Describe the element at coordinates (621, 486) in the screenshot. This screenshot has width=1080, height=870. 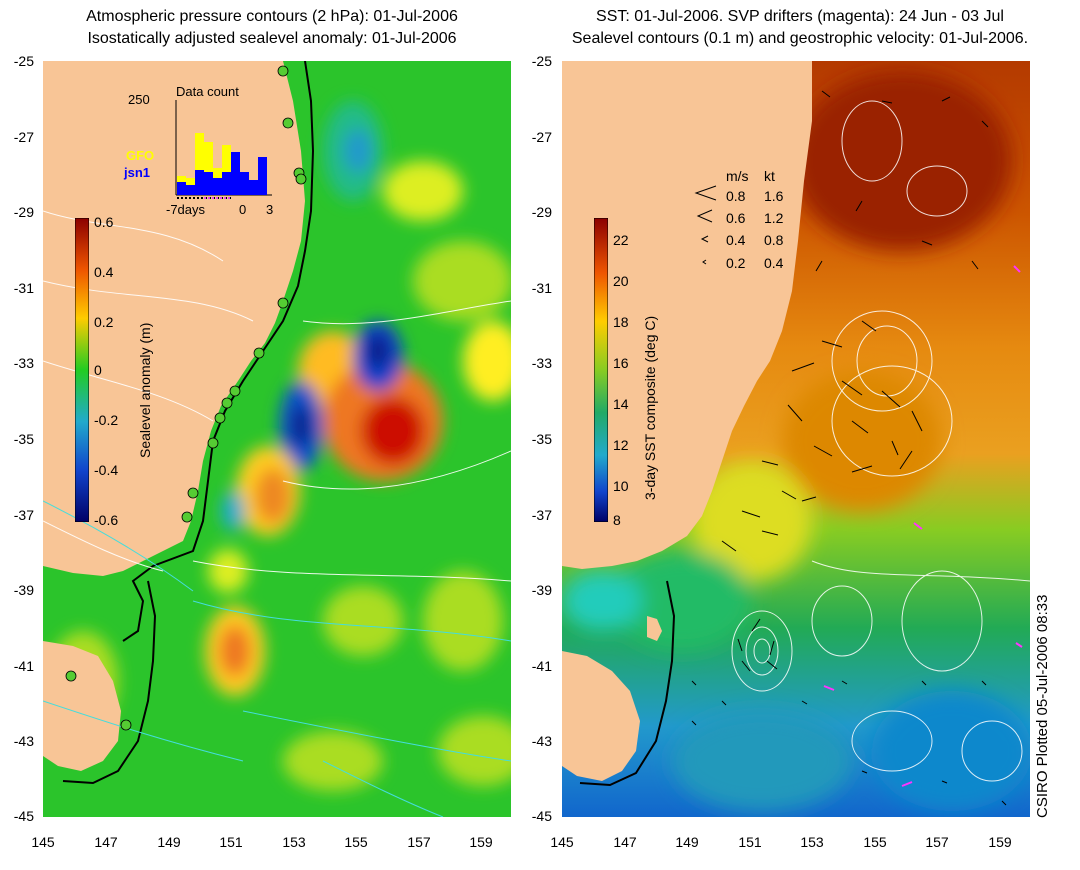
I see `right-colorbar-tick: 10` at that location.